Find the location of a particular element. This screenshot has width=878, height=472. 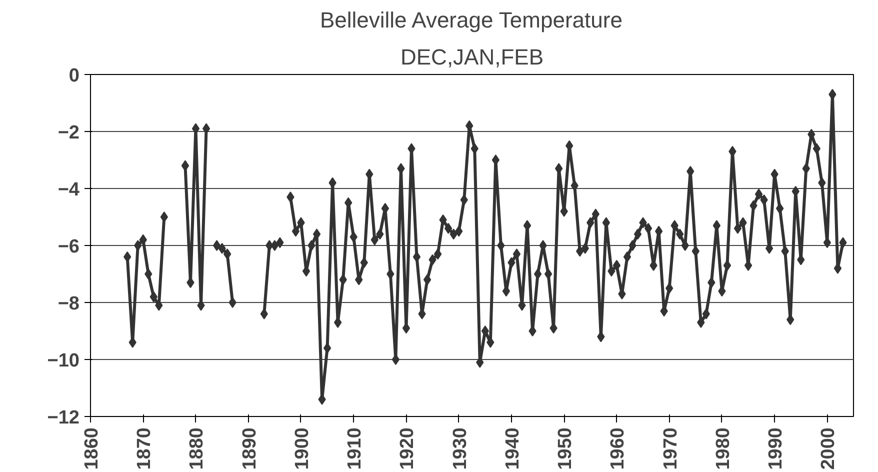

x-tick-label: 1930 is located at coordinates (460, 448).